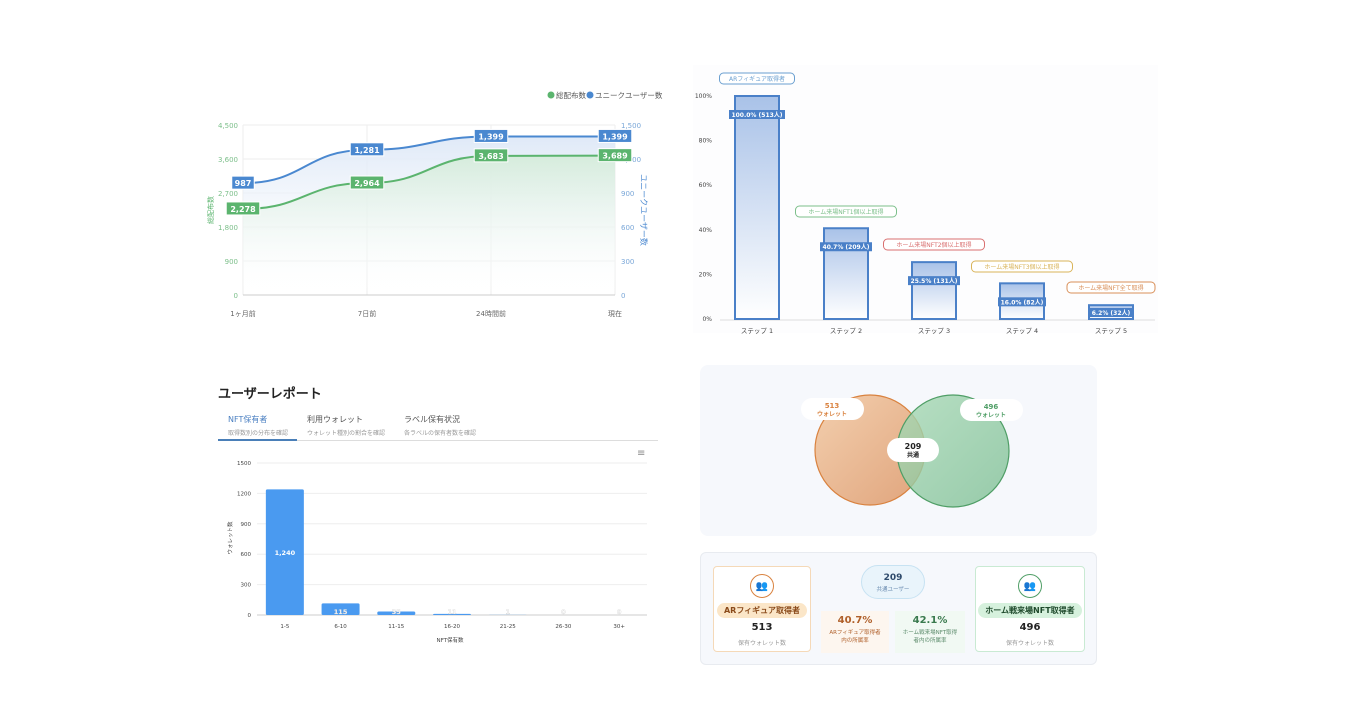  What do you see at coordinates (930, 620) in the screenshot?
I see `nft-rate-value: 42.1%` at bounding box center [930, 620].